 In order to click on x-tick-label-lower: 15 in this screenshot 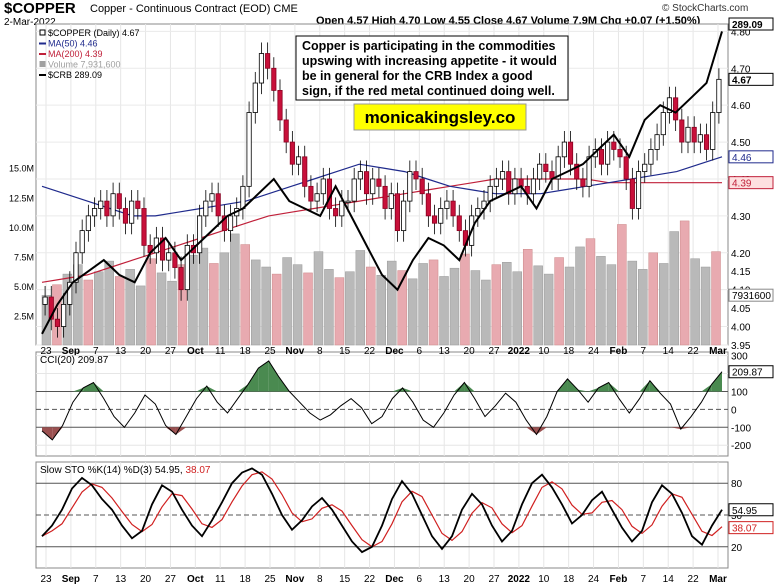, I will do `click(345, 579)`.